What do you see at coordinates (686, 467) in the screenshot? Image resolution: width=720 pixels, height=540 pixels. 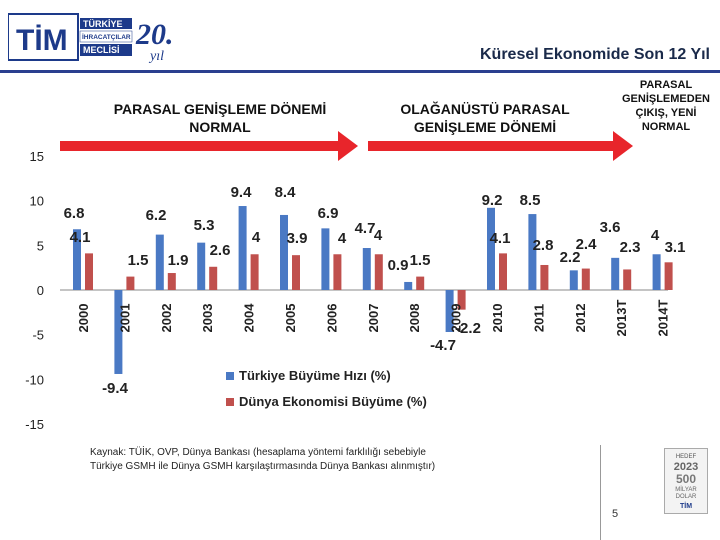 I see `badge-year: 2023` at bounding box center [686, 467].